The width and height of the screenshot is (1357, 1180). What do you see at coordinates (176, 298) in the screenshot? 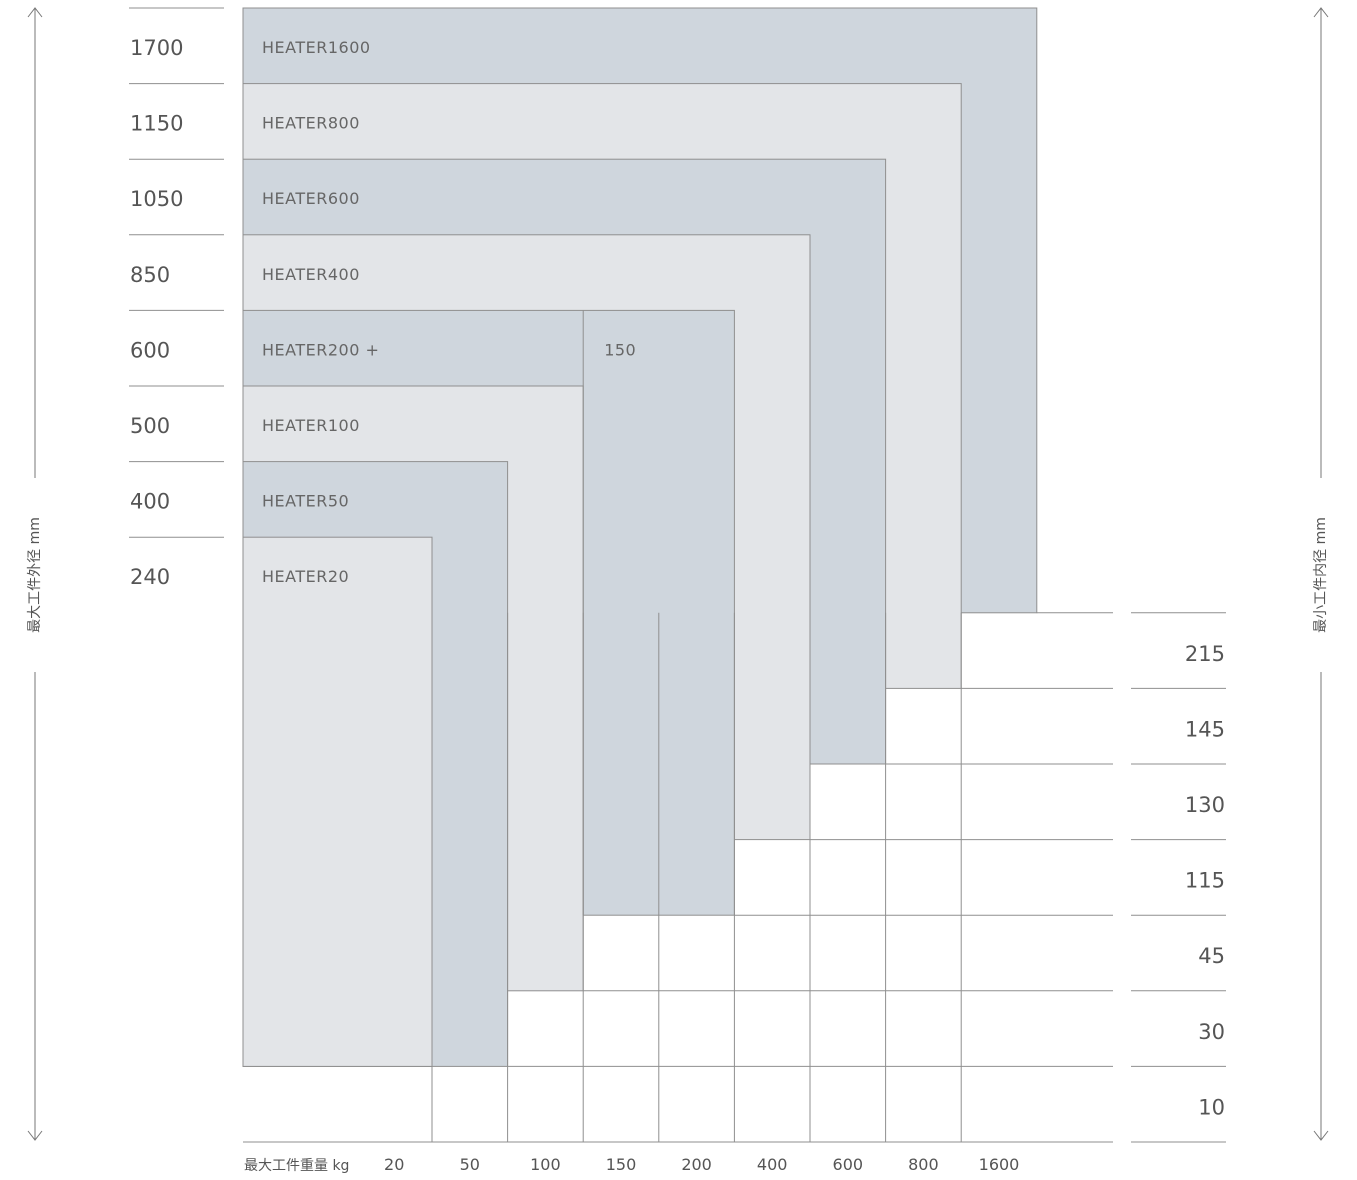
I see `outer-diameter-axis: 1700 1150 1050 850 600 500 400 240` at bounding box center [176, 298].